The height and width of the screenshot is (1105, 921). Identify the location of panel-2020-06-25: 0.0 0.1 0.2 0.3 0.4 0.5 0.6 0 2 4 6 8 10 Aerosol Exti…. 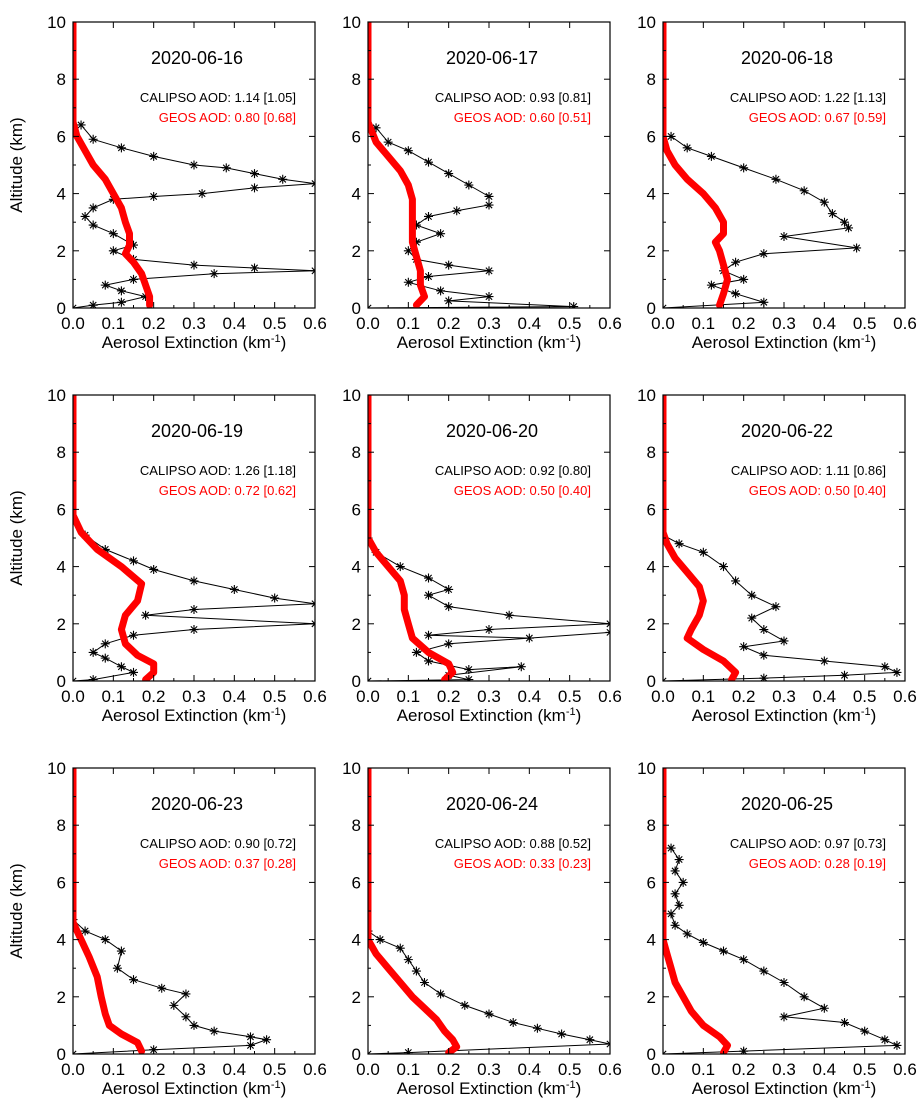
(777, 928).